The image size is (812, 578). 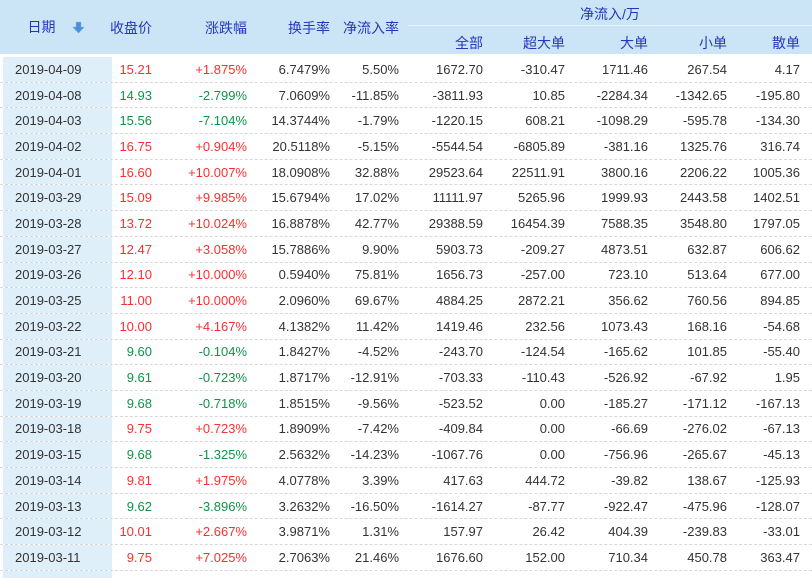 What do you see at coordinates (460, 429) in the screenshot?
I see `cell-inflow-all: -409.84` at bounding box center [460, 429].